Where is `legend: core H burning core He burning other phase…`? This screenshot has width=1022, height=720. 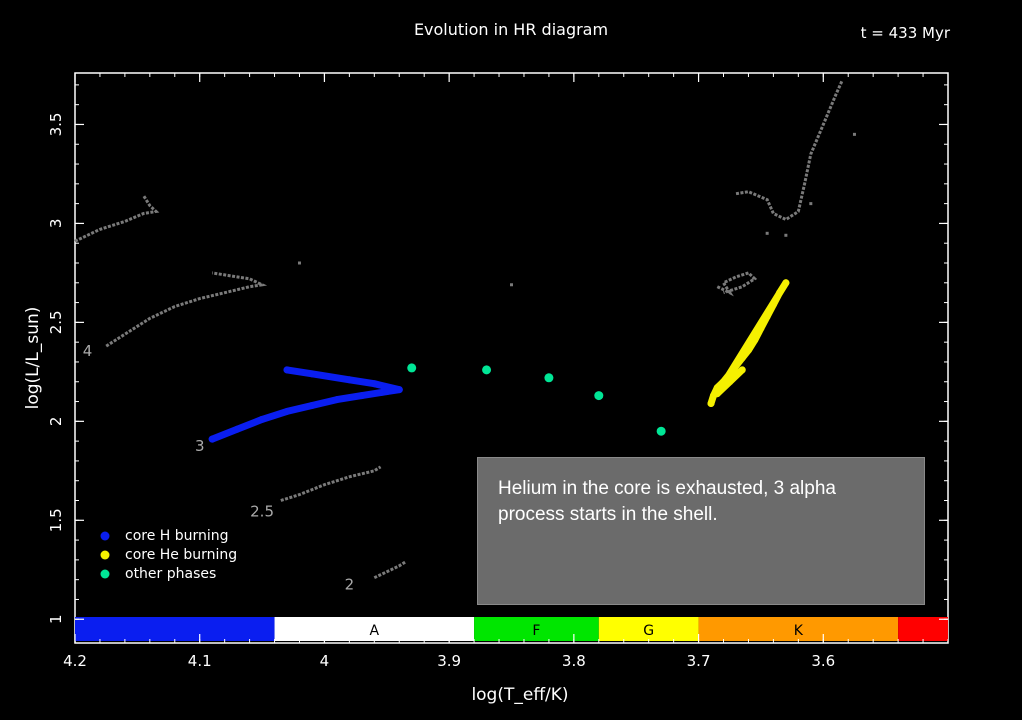
legend: core H burning core He burning other phase… is located at coordinates (168, 555).